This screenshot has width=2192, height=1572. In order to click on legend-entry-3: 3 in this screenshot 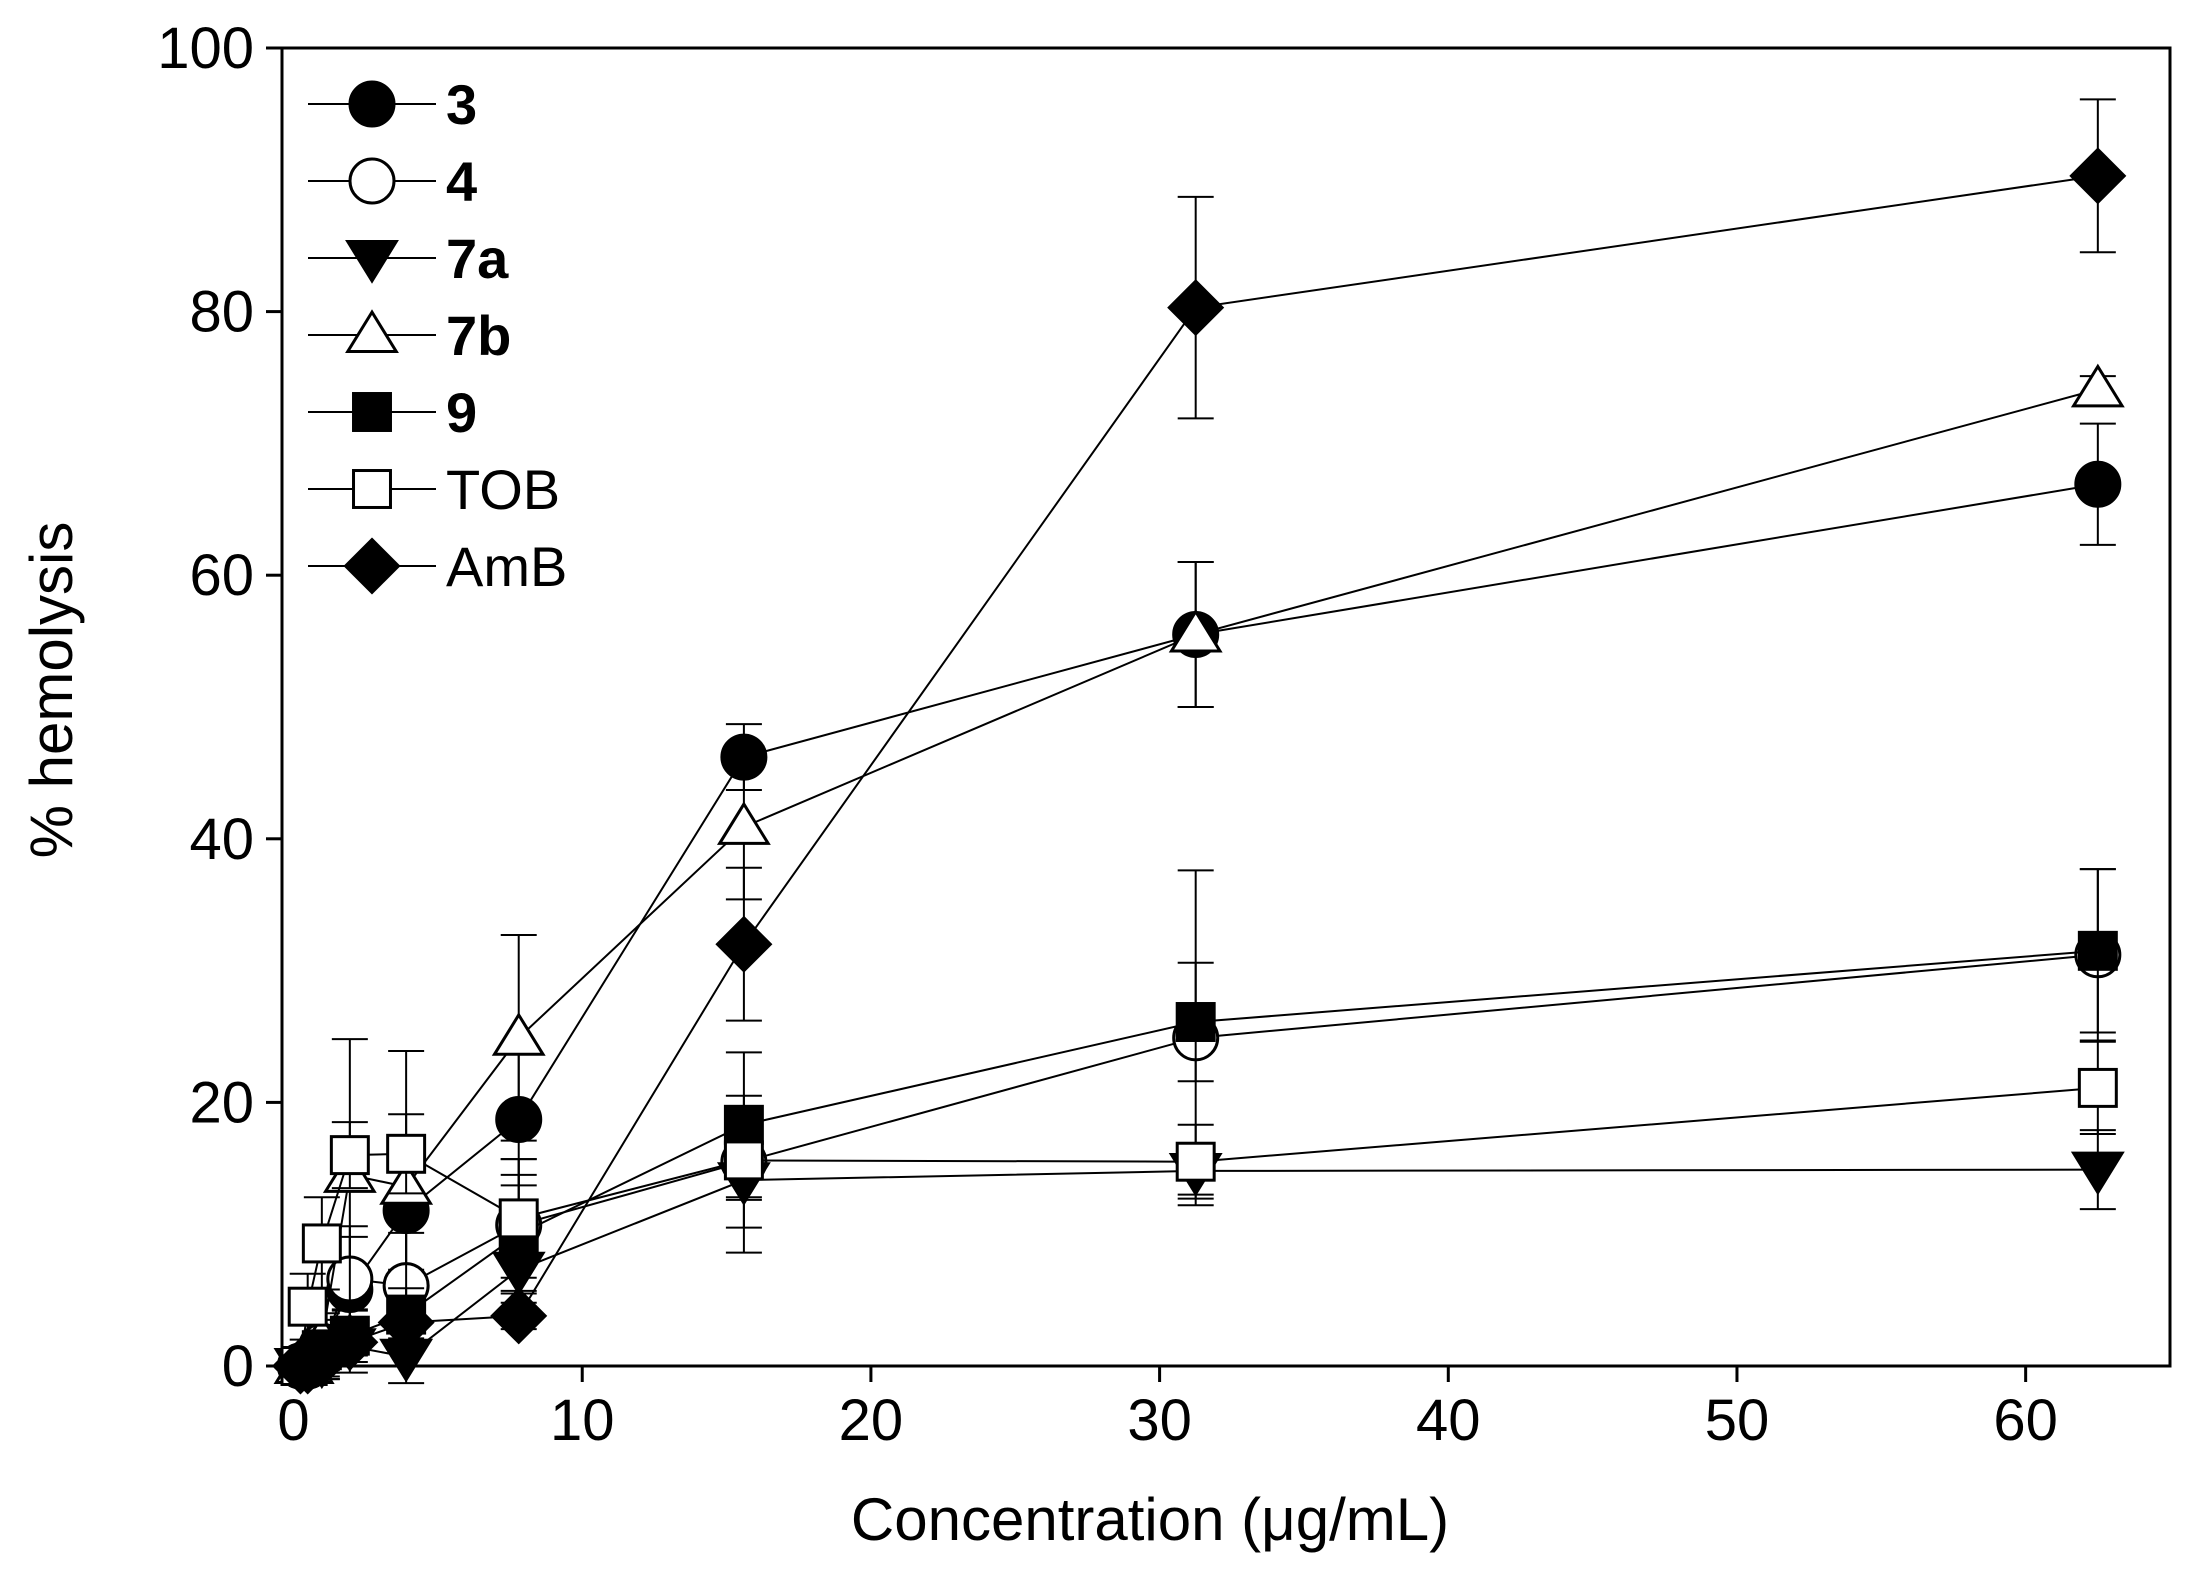, I will do `click(392, 104)`.